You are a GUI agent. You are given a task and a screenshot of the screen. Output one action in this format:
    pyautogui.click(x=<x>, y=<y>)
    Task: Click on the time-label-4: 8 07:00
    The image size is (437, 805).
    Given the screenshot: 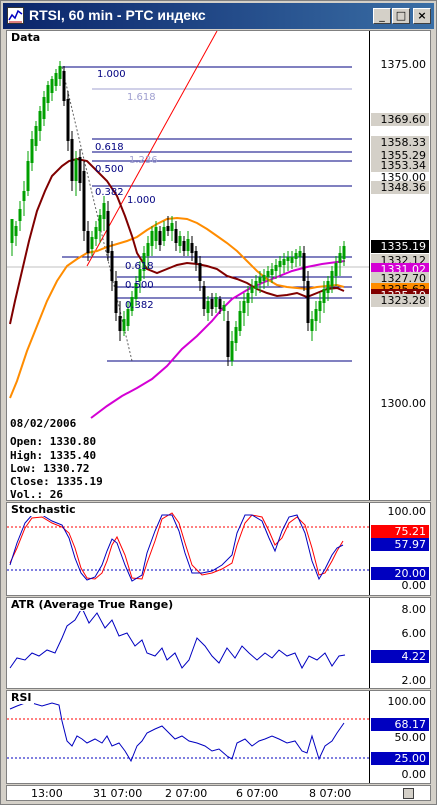 What is the action you would take?
    pyautogui.click(x=330, y=793)
    